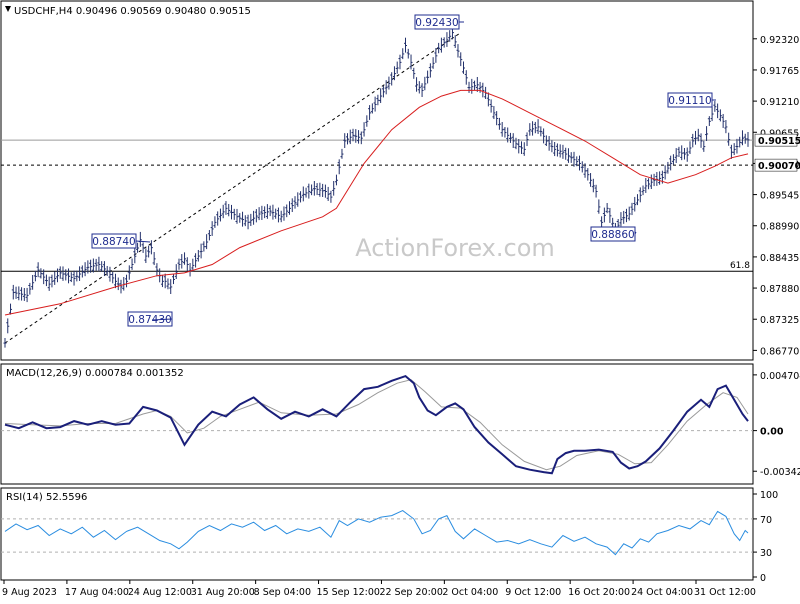 This screenshot has height=604, width=800. What do you see at coordinates (599, 592) in the screenshot?
I see `x-axis-label: 16 Oct 20:00` at bounding box center [599, 592].